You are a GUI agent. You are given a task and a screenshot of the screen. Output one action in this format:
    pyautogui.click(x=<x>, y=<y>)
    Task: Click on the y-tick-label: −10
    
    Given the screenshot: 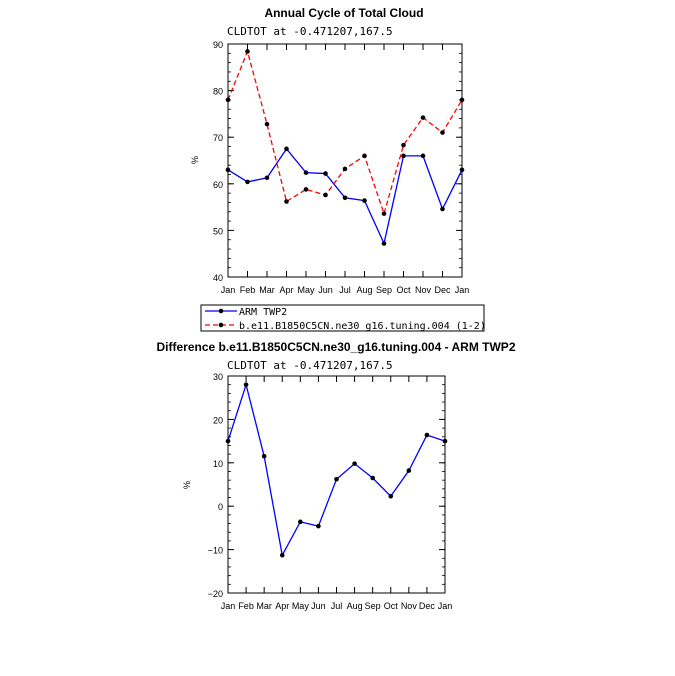 What is the action you would take?
    pyautogui.click(x=215, y=551)
    